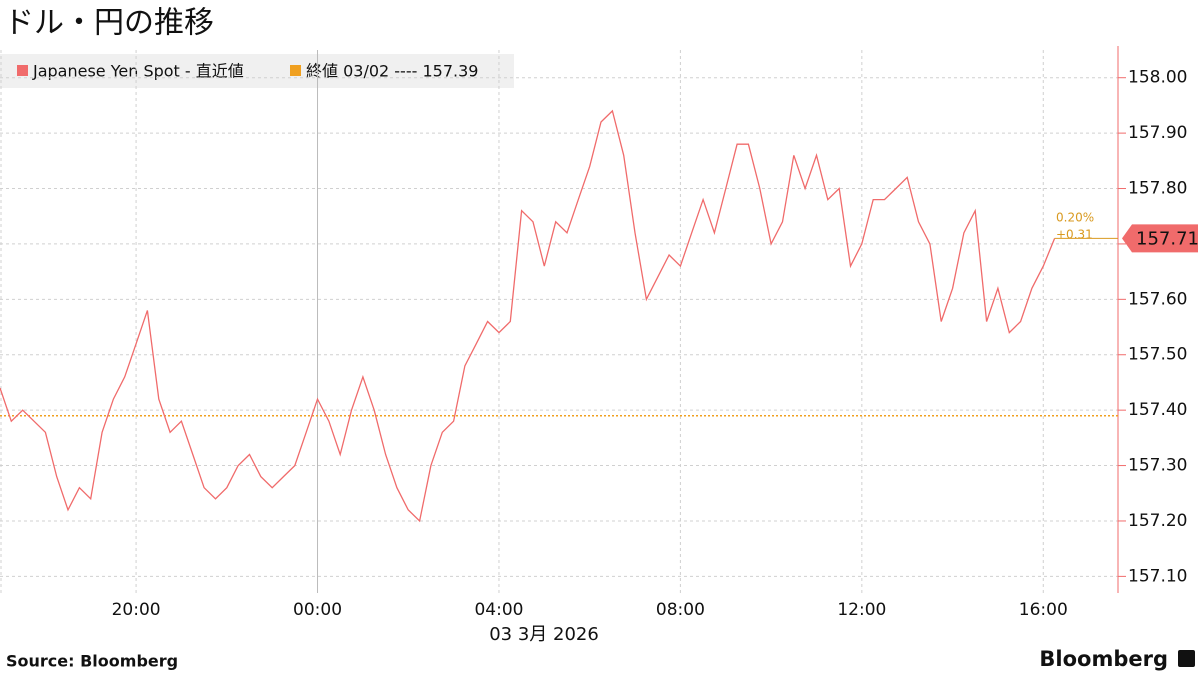 Image resolution: width=1200 pixels, height=675 pixels. What do you see at coordinates (1167, 238) in the screenshot?
I see `last-value-label: 157.71` at bounding box center [1167, 238].